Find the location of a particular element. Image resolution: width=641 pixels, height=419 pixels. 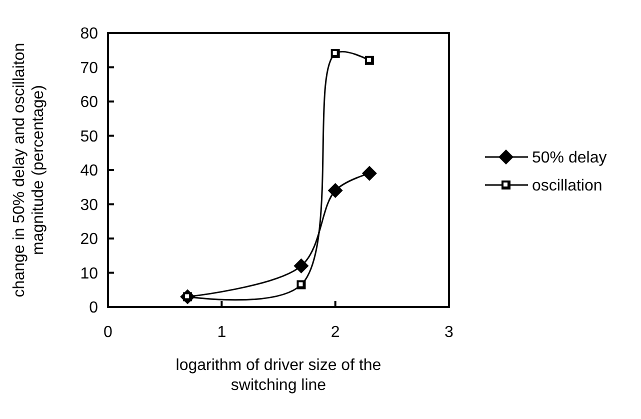

x-tick-label: 3 is located at coordinates (449, 332).